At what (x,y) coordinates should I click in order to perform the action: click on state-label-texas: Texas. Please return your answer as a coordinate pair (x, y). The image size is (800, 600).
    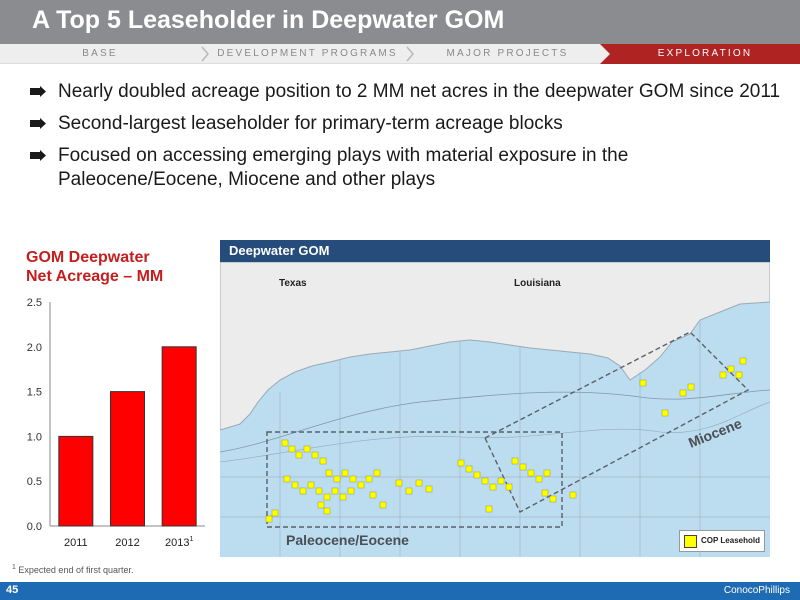
    Looking at the image, I should click on (293, 283).